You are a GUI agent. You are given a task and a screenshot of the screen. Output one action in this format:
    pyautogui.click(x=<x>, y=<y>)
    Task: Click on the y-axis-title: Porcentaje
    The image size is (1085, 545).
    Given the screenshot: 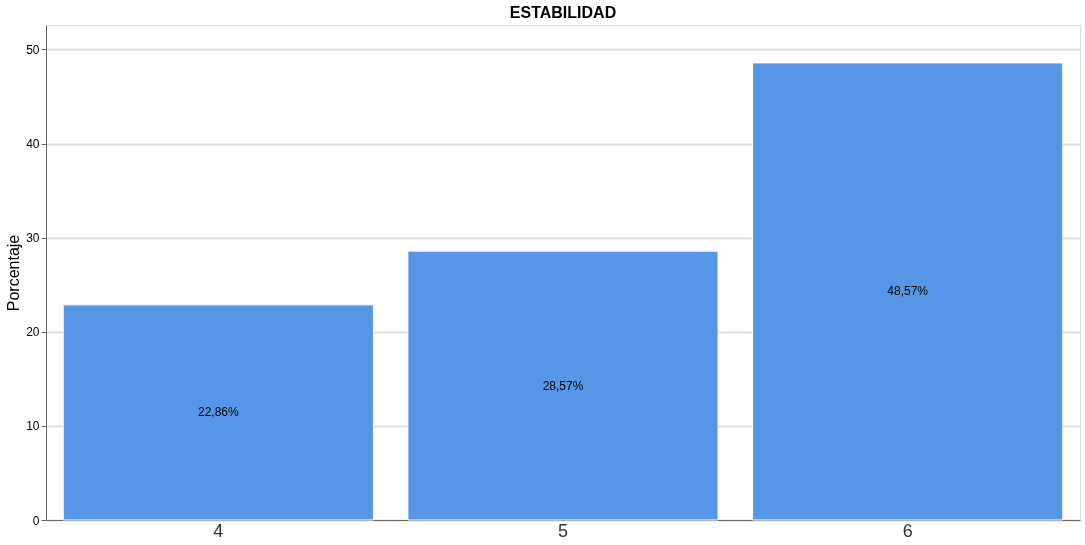 What is the action you would take?
    pyautogui.click(x=14, y=273)
    